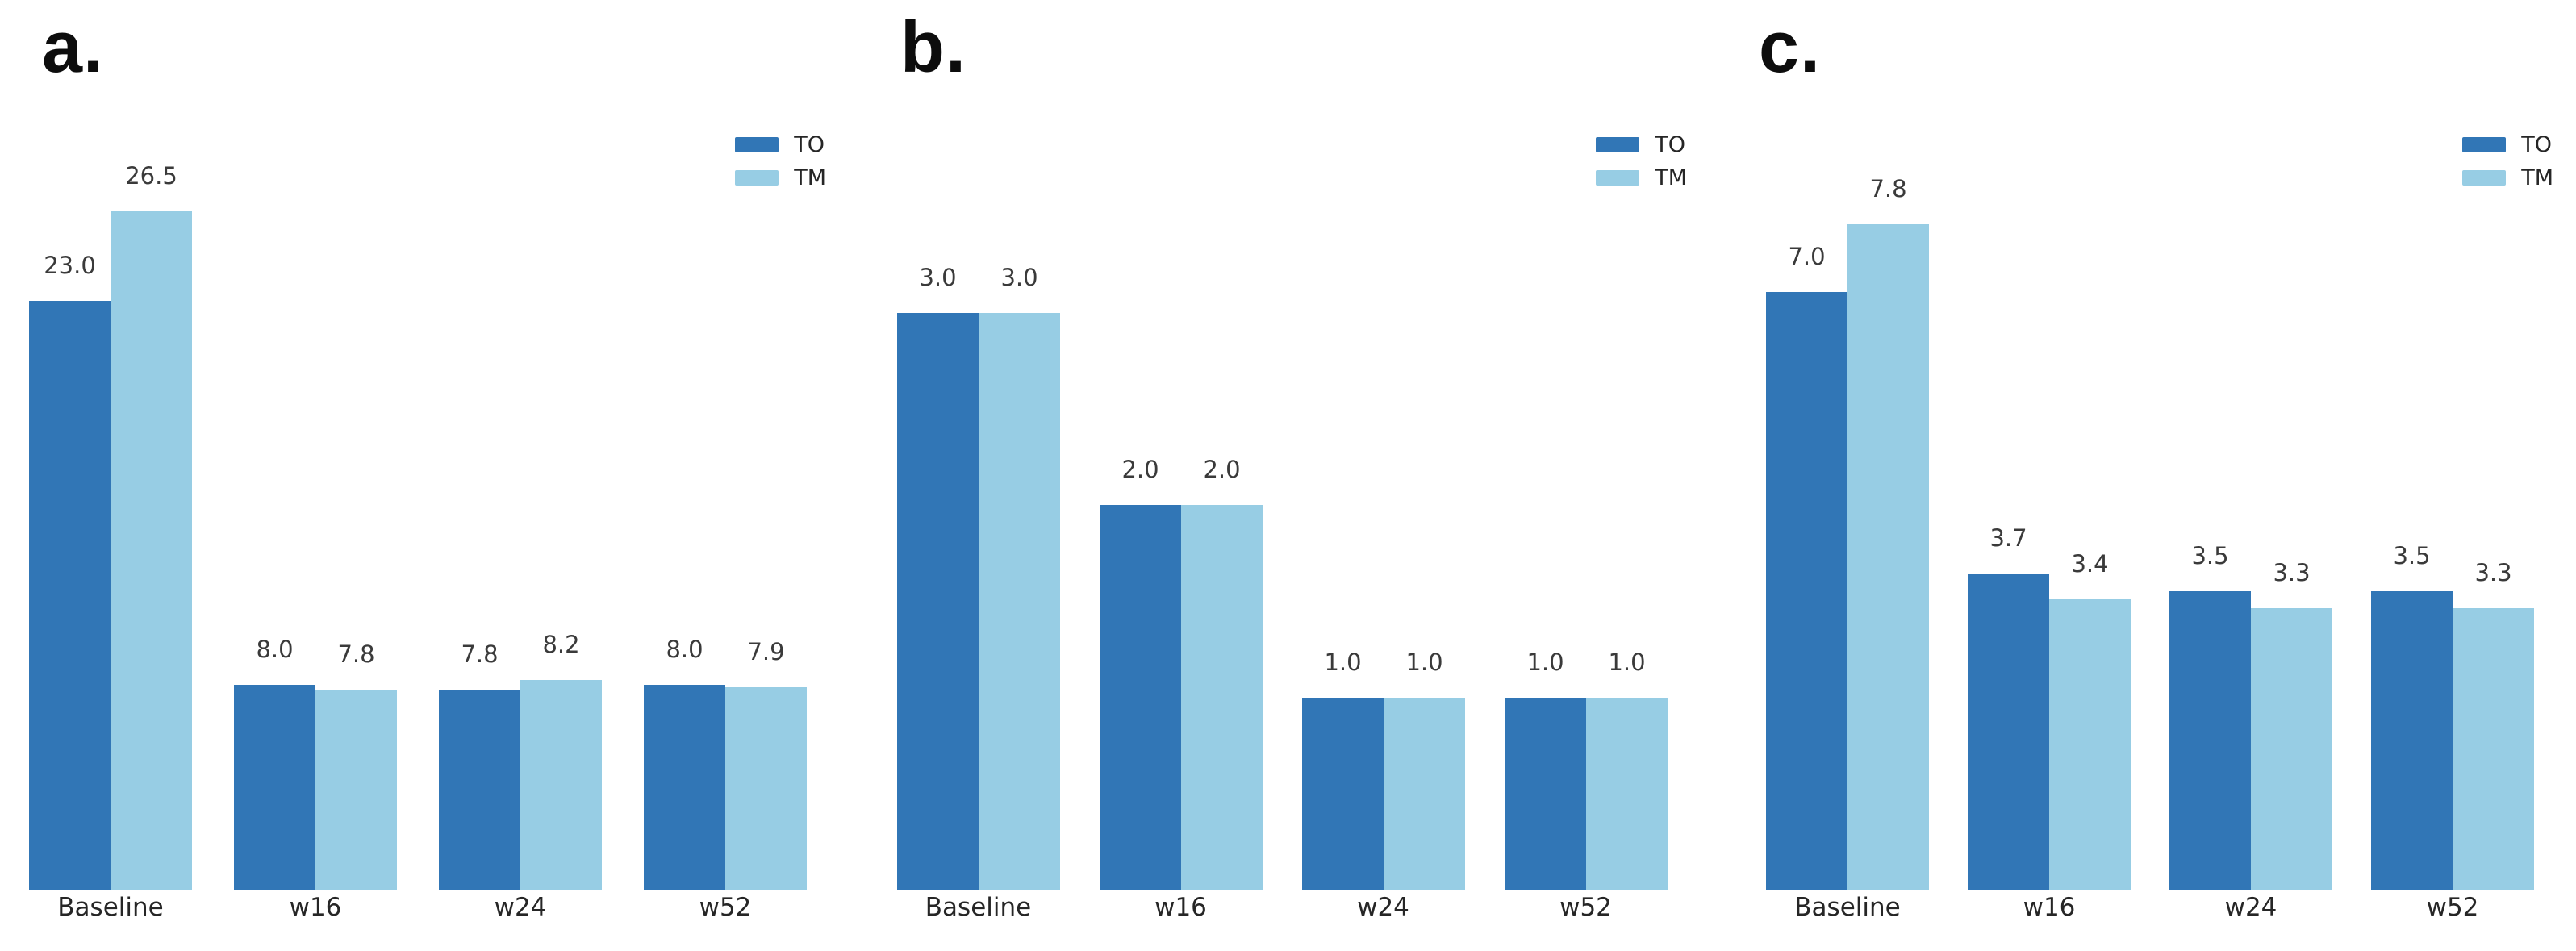  I want to click on legend-c: TO TM, so click(2507, 166).